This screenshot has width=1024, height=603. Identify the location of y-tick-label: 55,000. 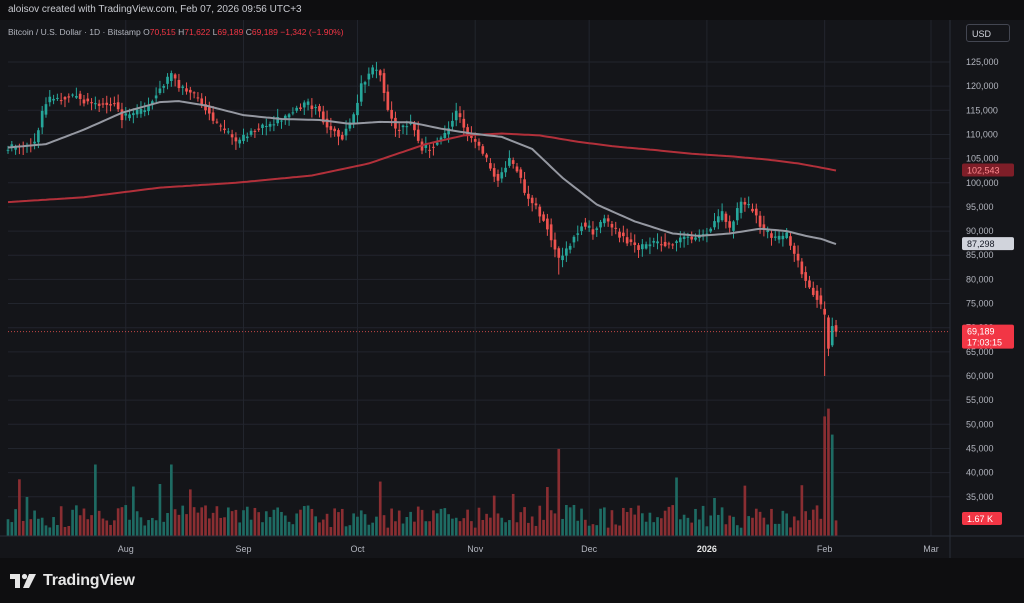
(980, 400).